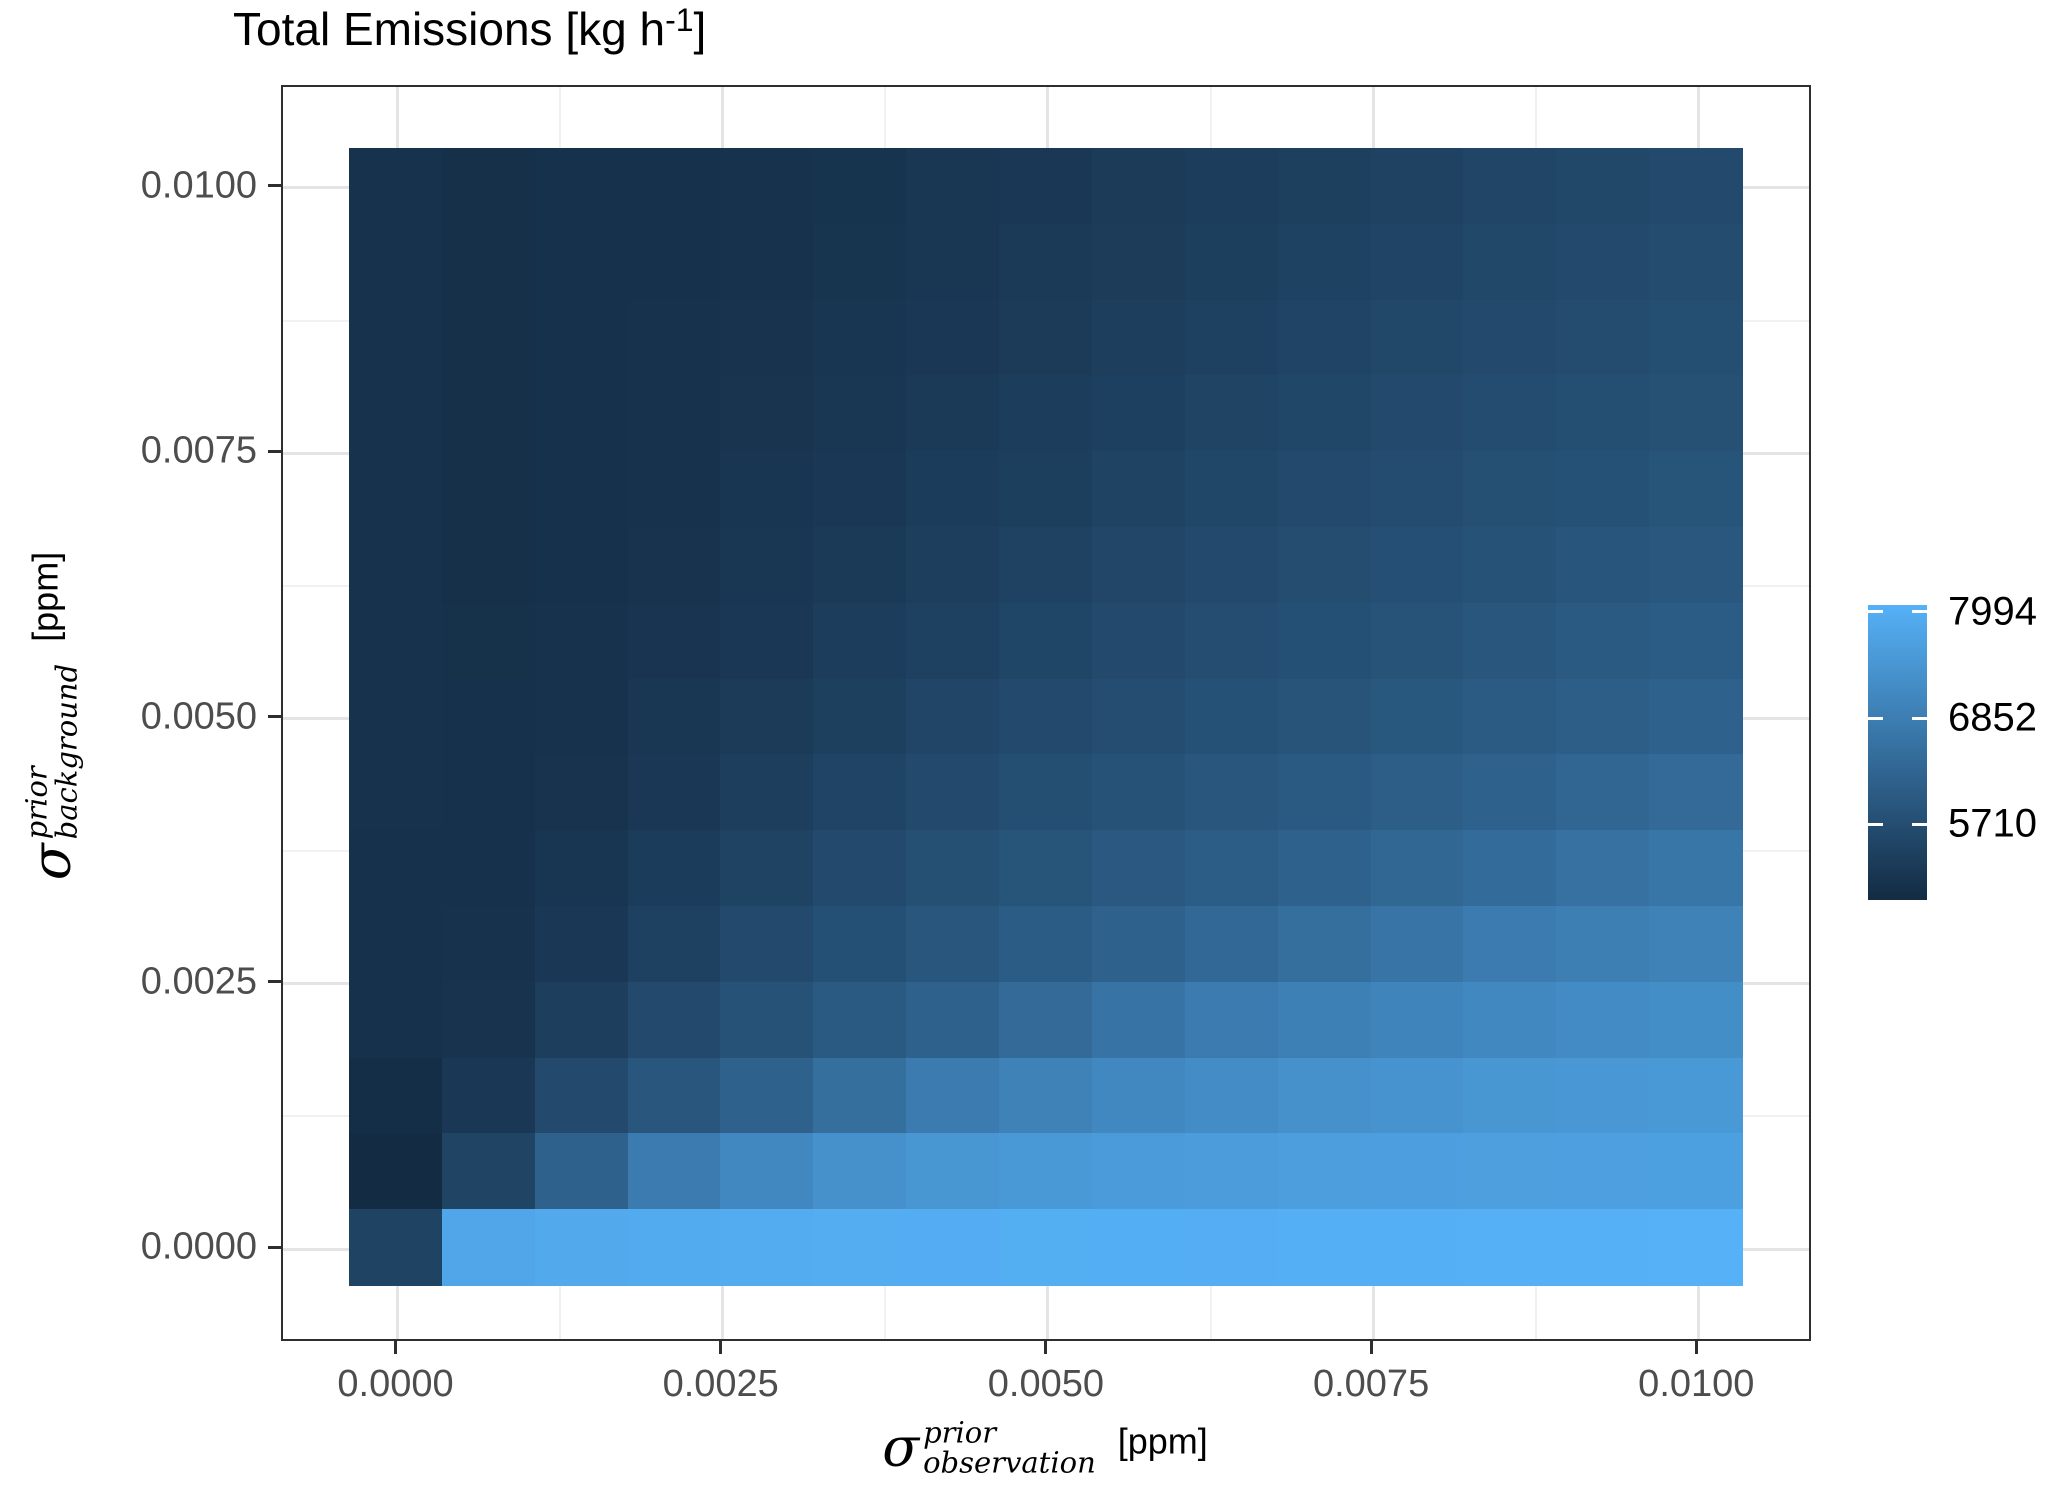 The width and height of the screenshot is (2067, 1501). What do you see at coordinates (1897, 752) in the screenshot?
I see `legend-gradient-bar` at bounding box center [1897, 752].